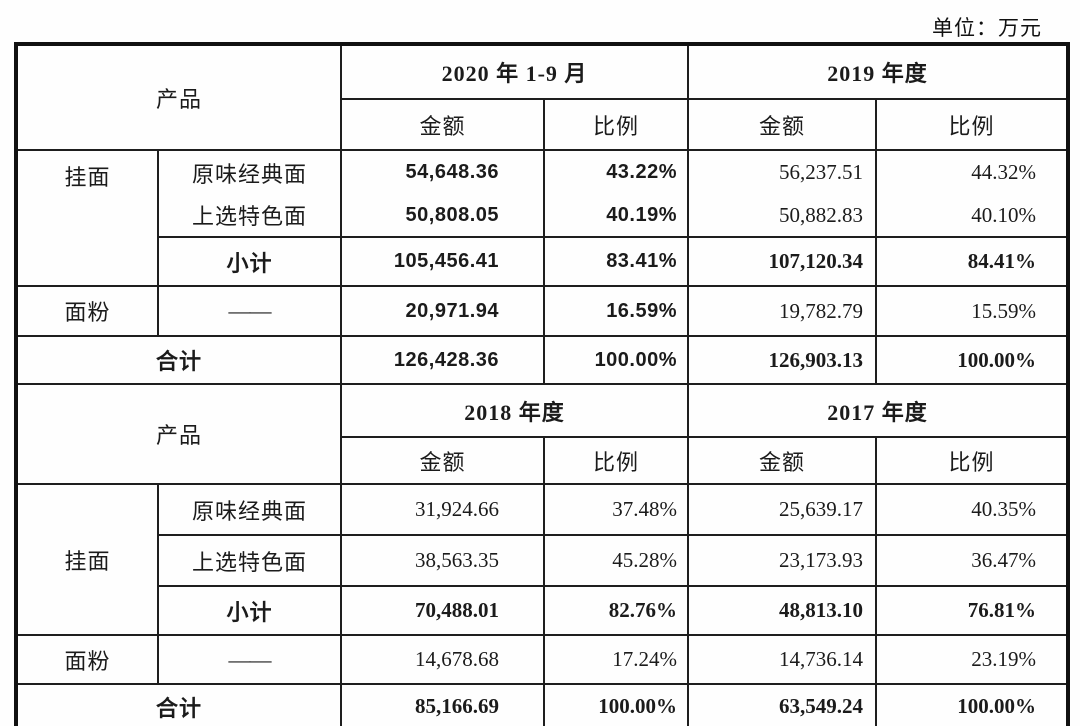  What do you see at coordinates (782, 360) in the screenshot?
I see `value-amount: 126,903.13` at bounding box center [782, 360].